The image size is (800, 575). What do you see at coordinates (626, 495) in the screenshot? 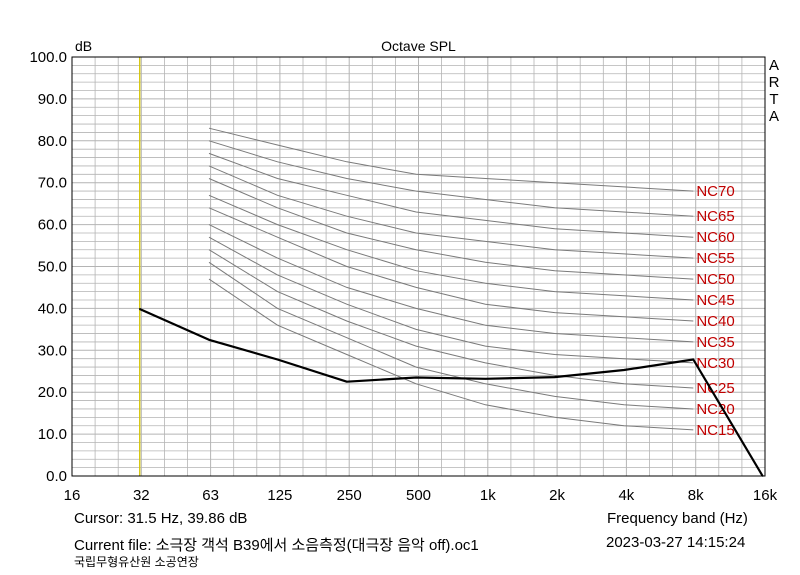
I see `x-tick-label: 4k` at bounding box center [626, 495].